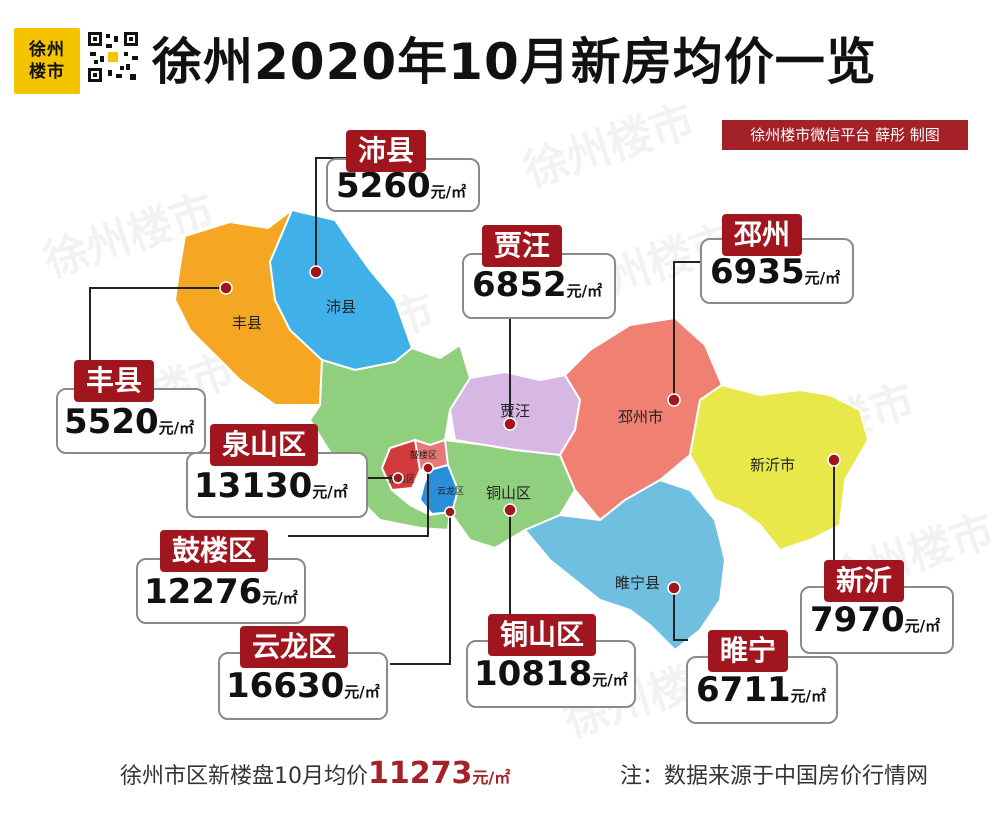  I want to click on tag-xinyi: 新沂, so click(864, 581).